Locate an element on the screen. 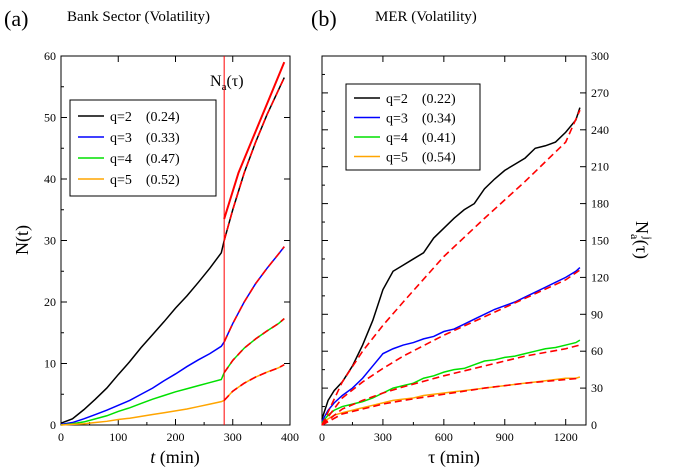 Image resolution: width=693 pixels, height=472 pixels. x-tick-label: 900 is located at coordinates (505, 437).